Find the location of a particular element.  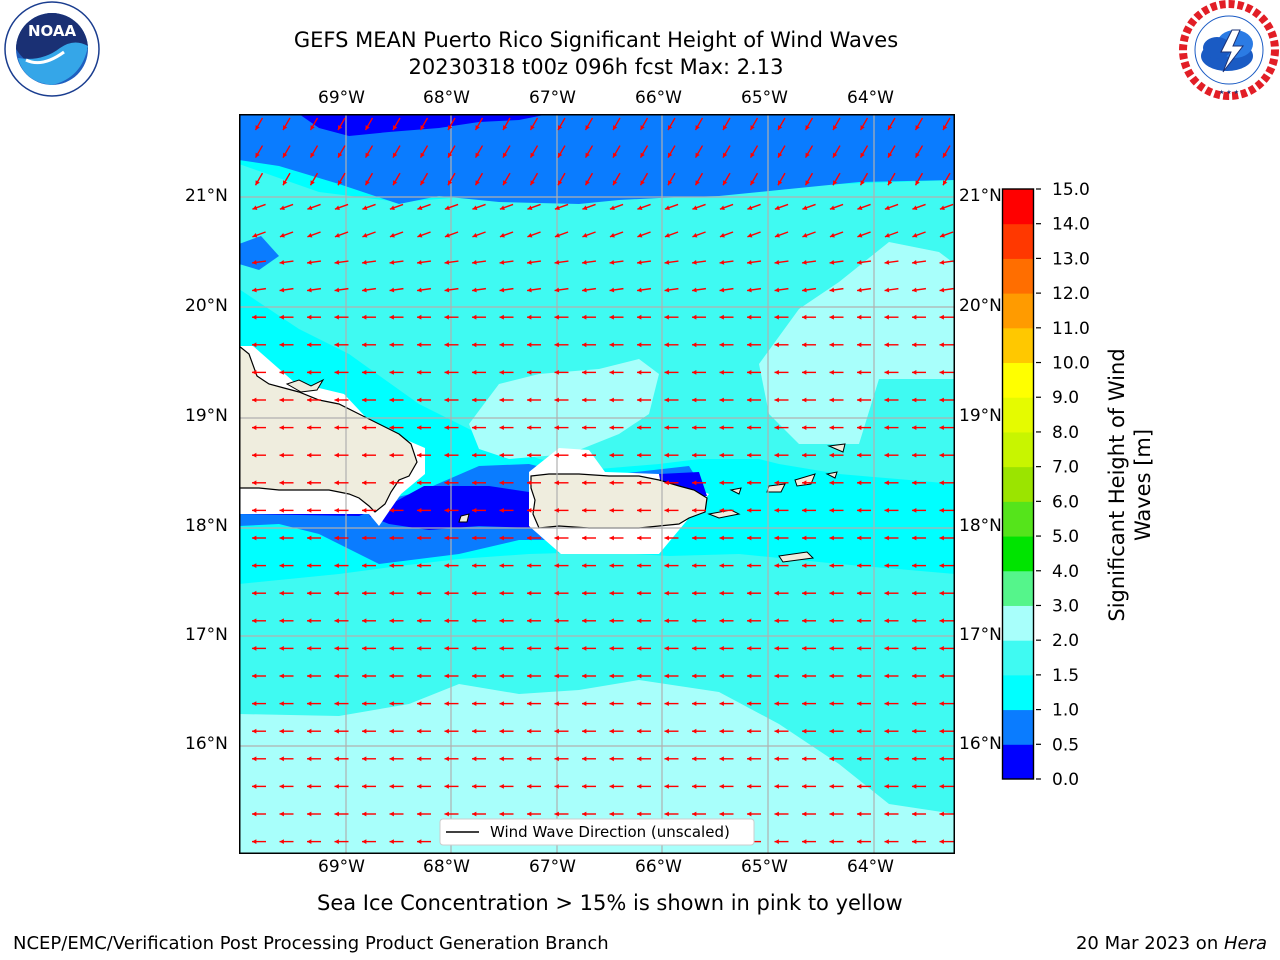

colorbar-tick-label: 3.0 is located at coordinates (1065, 606).